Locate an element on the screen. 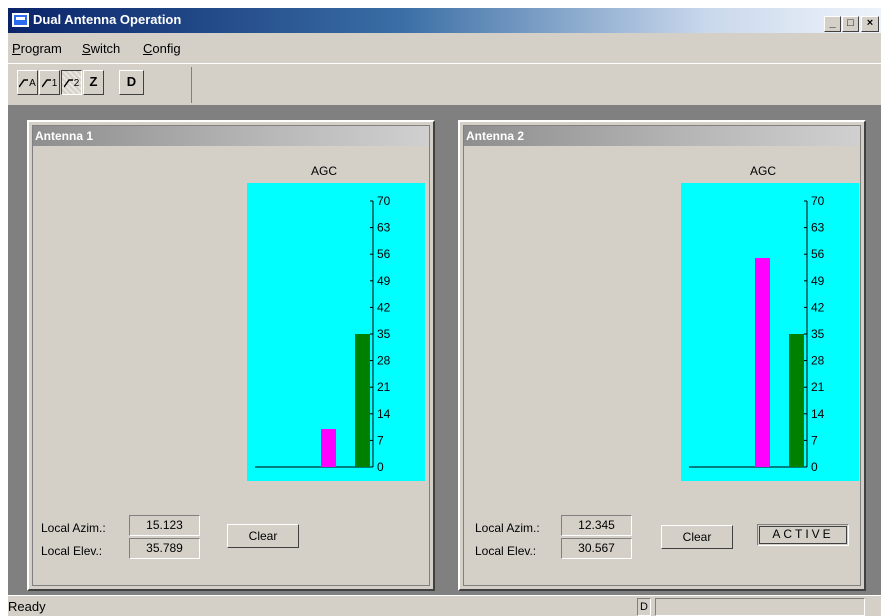 The image size is (881, 616). window-title: Dual Antenna Operation is located at coordinates (107, 19).